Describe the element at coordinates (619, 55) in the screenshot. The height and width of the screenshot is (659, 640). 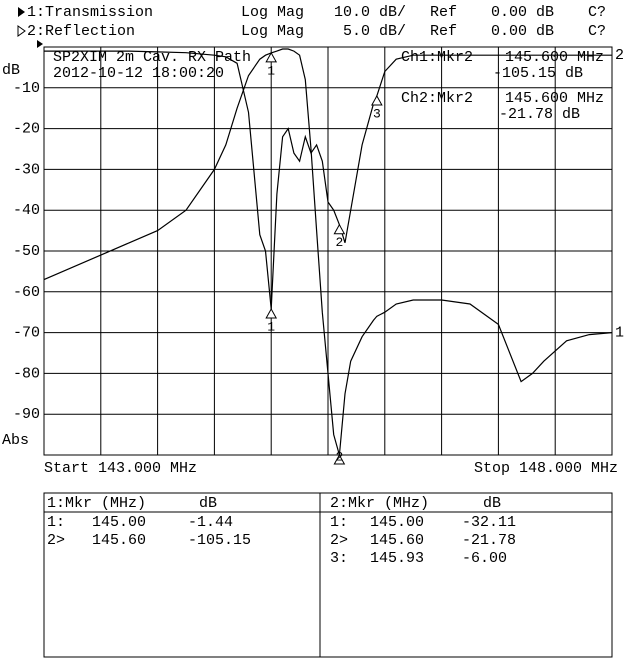
I see `trace-label: 2` at that location.